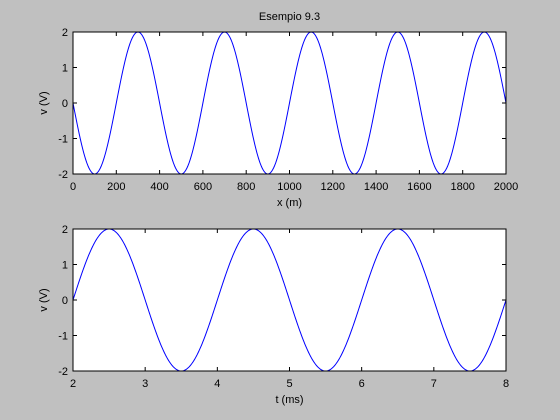  Describe the element at coordinates (65, 104) in the screenshot. I see `axes-top-ytick-label: 0` at that location.